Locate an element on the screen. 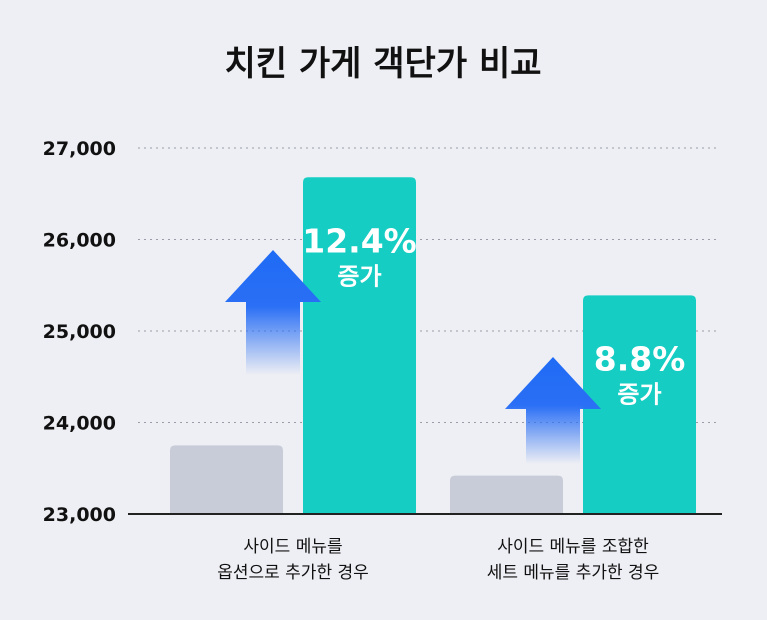 This screenshot has width=767, height=620. y-tick-label: 23,000 is located at coordinates (79, 515).